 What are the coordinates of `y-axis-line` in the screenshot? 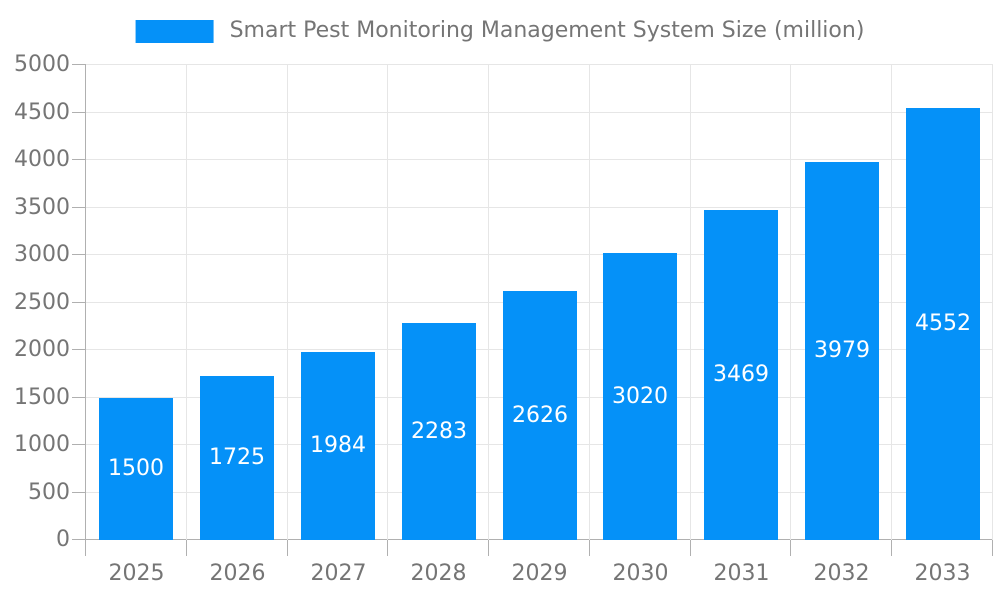 It's located at (85, 310).